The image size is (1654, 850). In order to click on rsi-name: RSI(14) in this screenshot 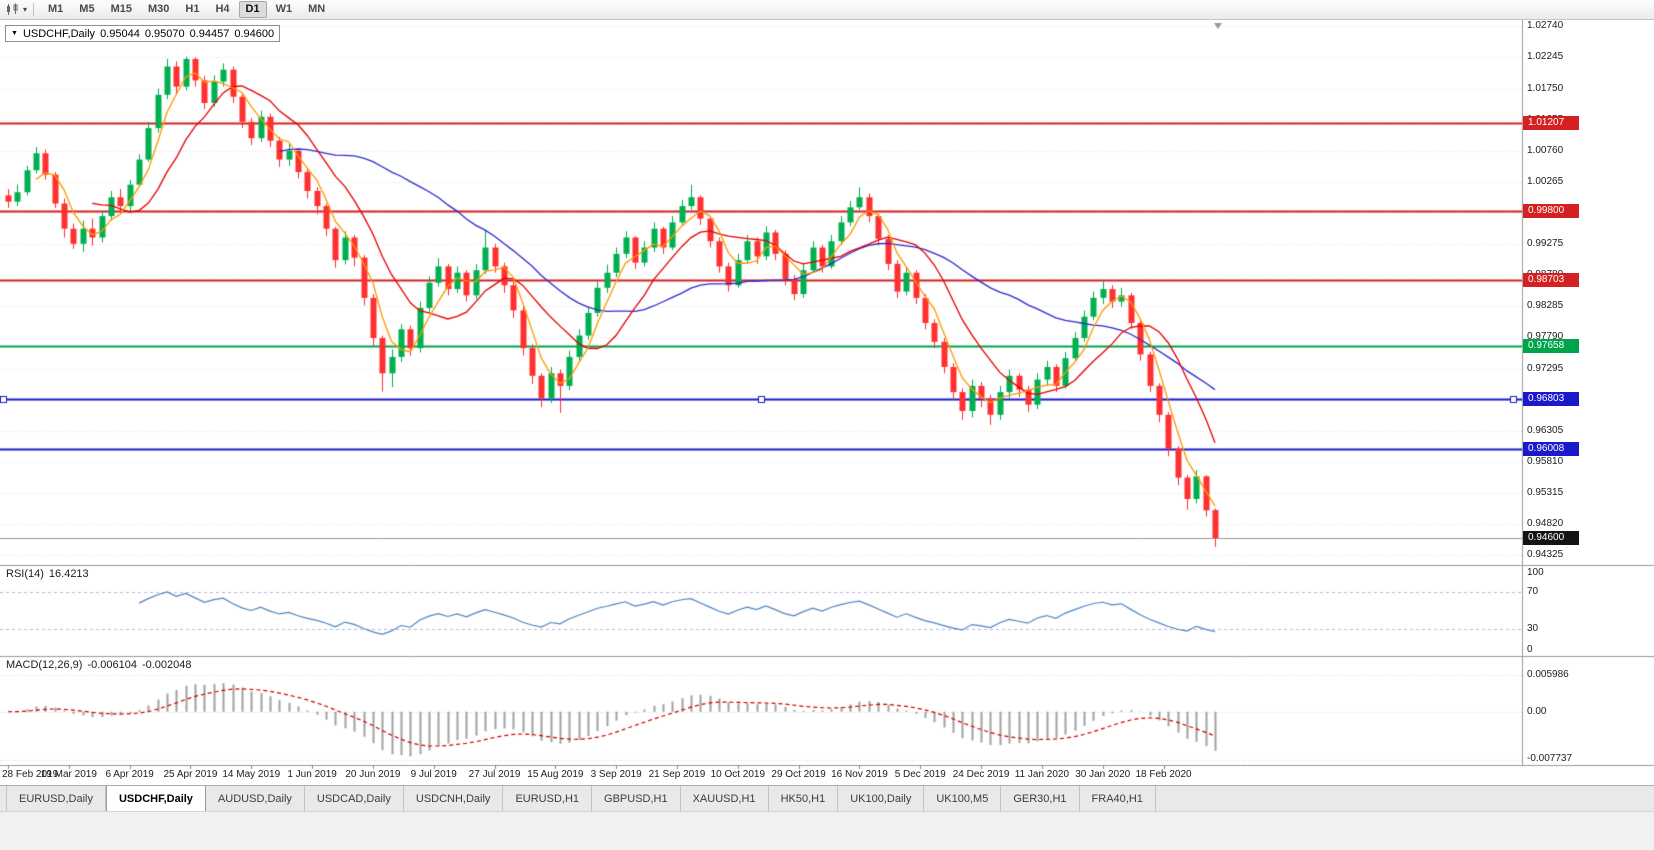, I will do `click(25, 574)`.